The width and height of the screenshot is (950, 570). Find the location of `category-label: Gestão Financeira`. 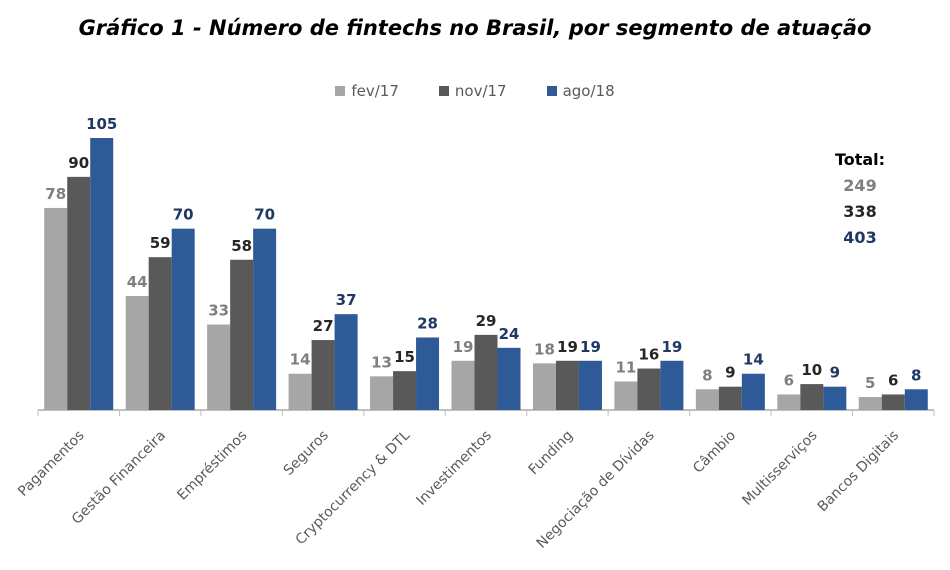

category-label: Gestão Financeira is located at coordinates (119, 478).